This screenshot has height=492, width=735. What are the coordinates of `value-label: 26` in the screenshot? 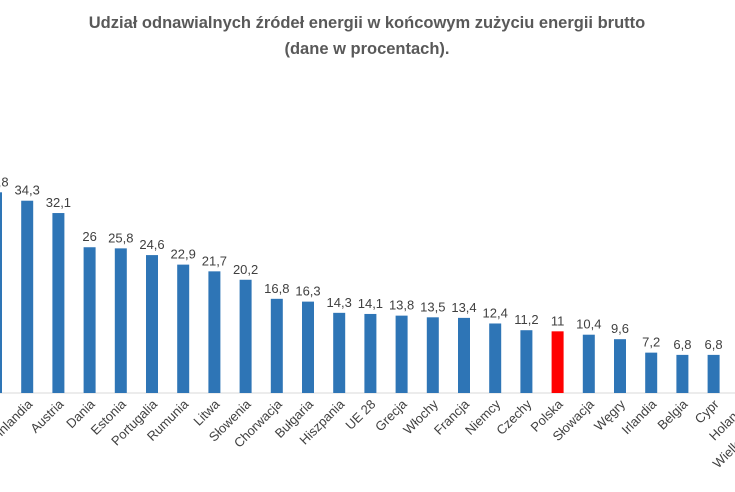 It's located at (89, 236).